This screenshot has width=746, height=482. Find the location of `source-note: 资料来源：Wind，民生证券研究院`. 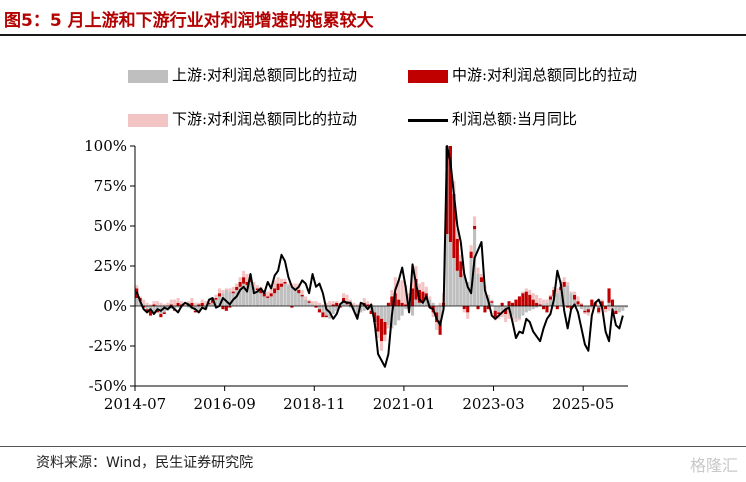

source-note: 资料来源：Wind，民生证券研究院 is located at coordinates (145, 463).